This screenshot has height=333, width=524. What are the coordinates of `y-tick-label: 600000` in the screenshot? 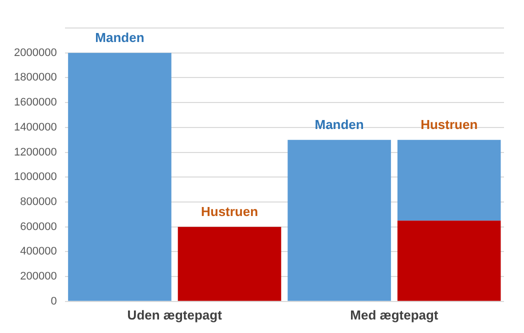 It's located at (38, 226).